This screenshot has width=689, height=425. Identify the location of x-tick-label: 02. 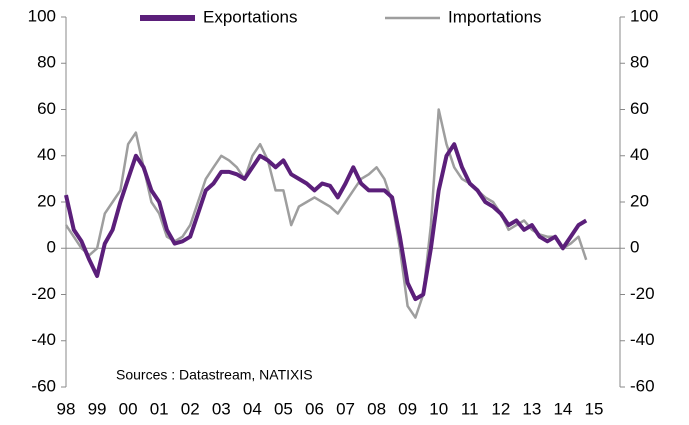
(190, 408).